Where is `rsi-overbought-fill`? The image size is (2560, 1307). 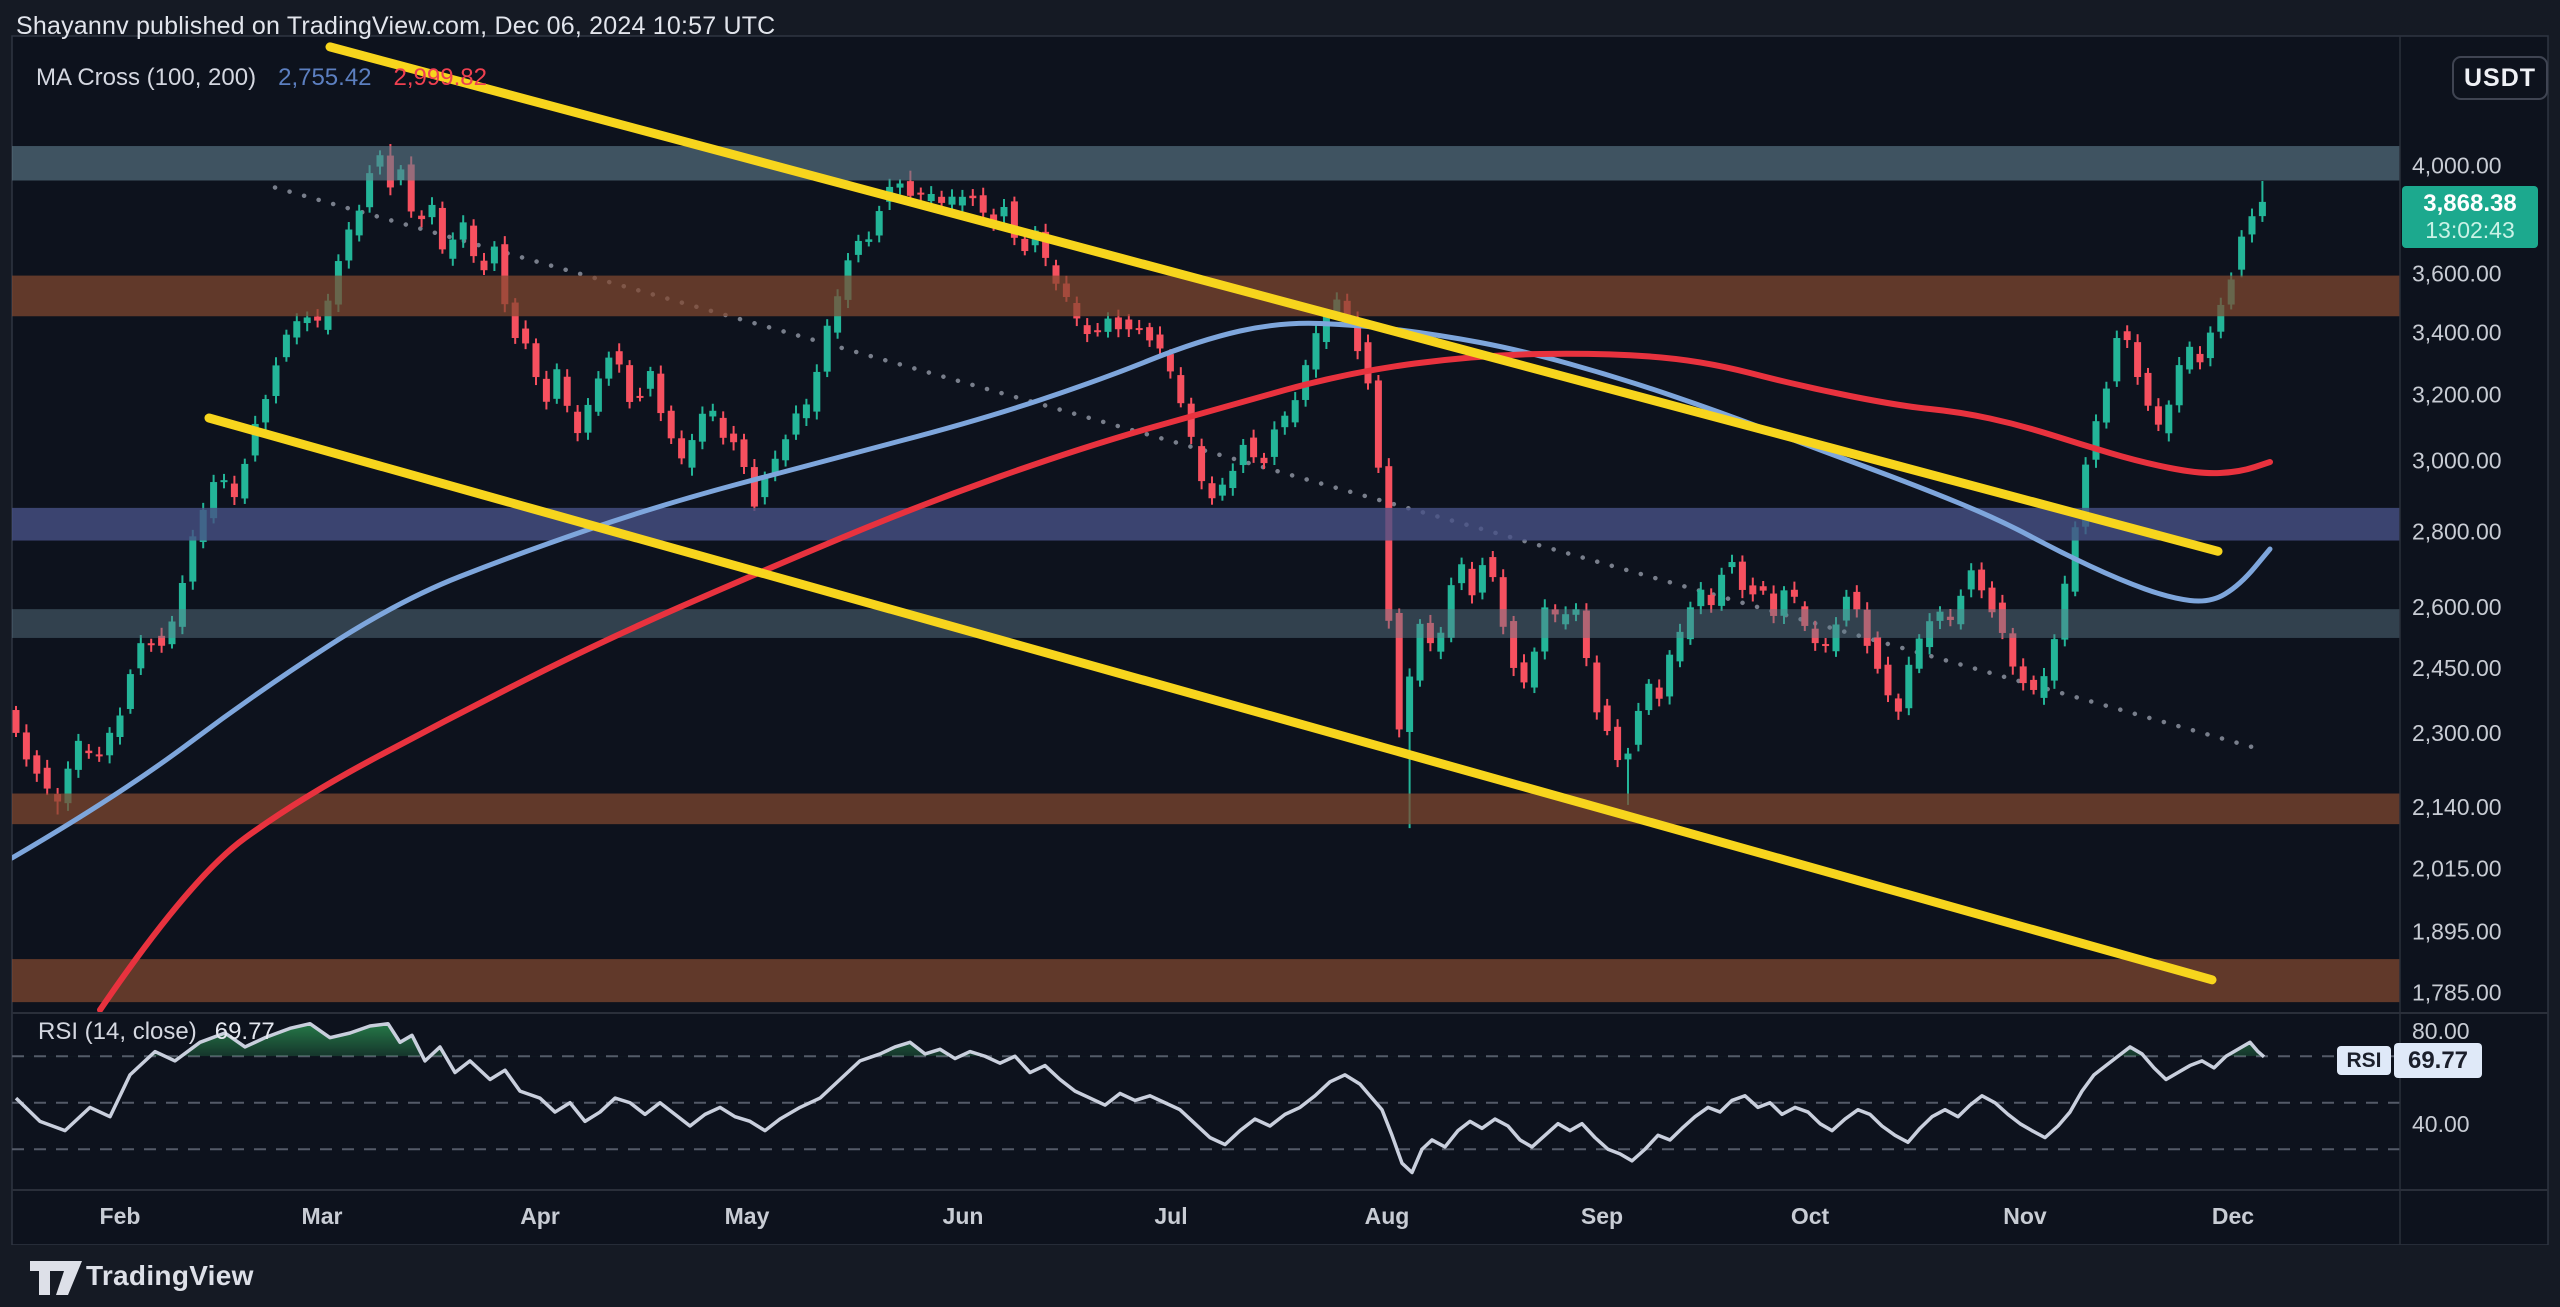
rsi-overbought-fill is located at coordinates (1140, 1040).